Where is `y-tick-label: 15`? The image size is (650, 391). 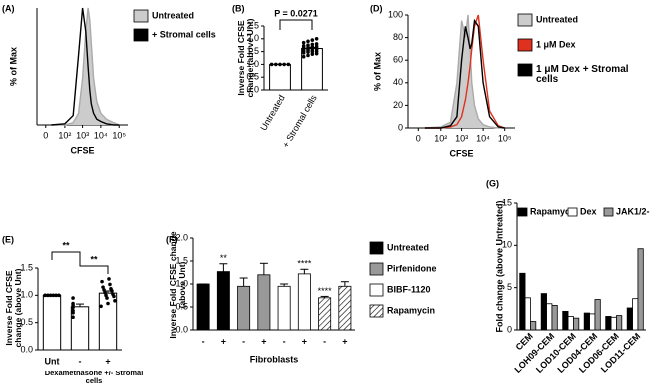
y-tick-label: 15 is located at coordinates (507, 202).